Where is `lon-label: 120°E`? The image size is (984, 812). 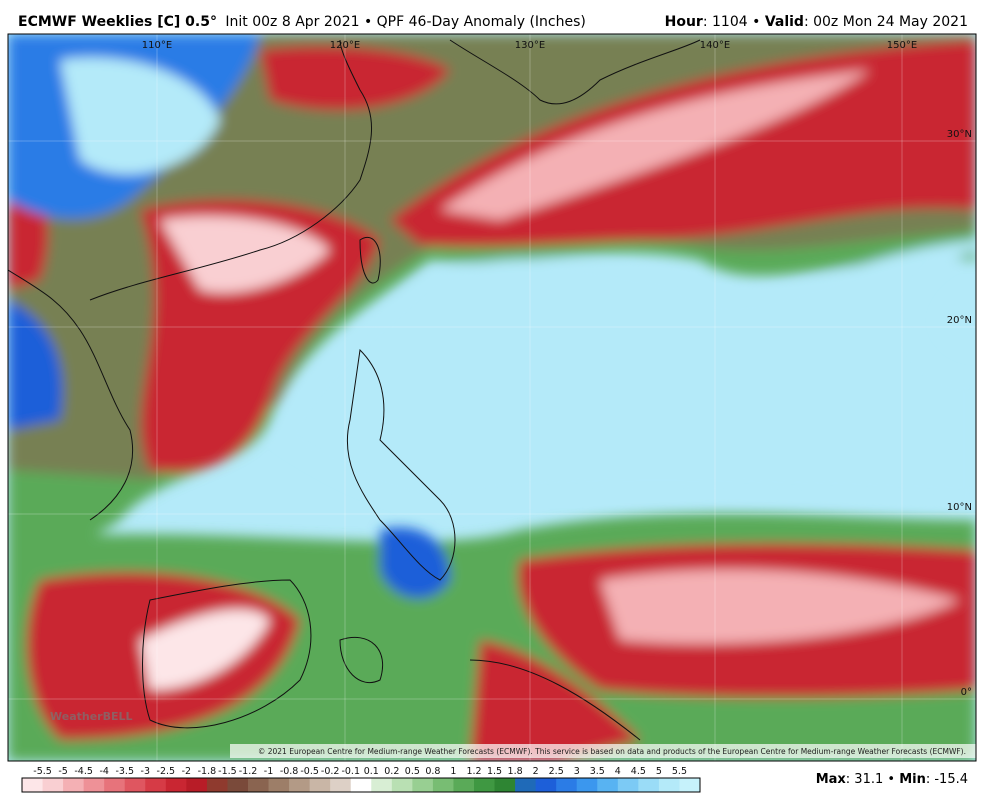 lon-label: 120°E is located at coordinates (345, 45).